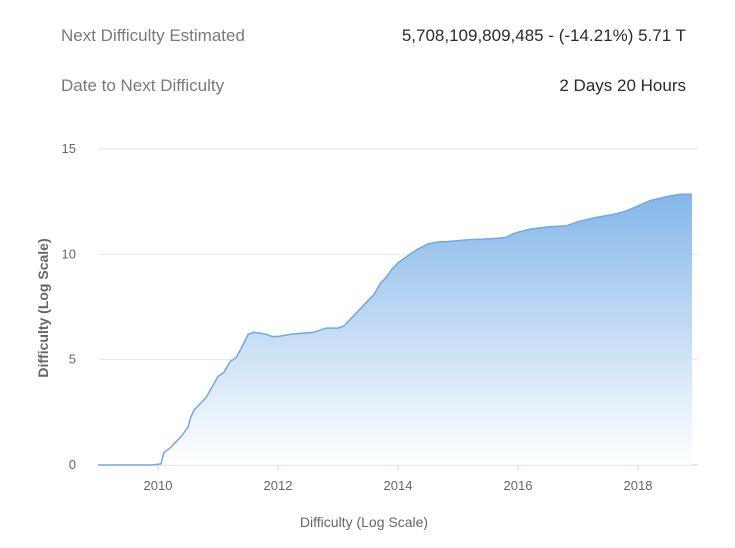  Describe the element at coordinates (143, 85) in the screenshot. I see `date-to-next-difficulty-label: Date to Next Difficulty` at that location.